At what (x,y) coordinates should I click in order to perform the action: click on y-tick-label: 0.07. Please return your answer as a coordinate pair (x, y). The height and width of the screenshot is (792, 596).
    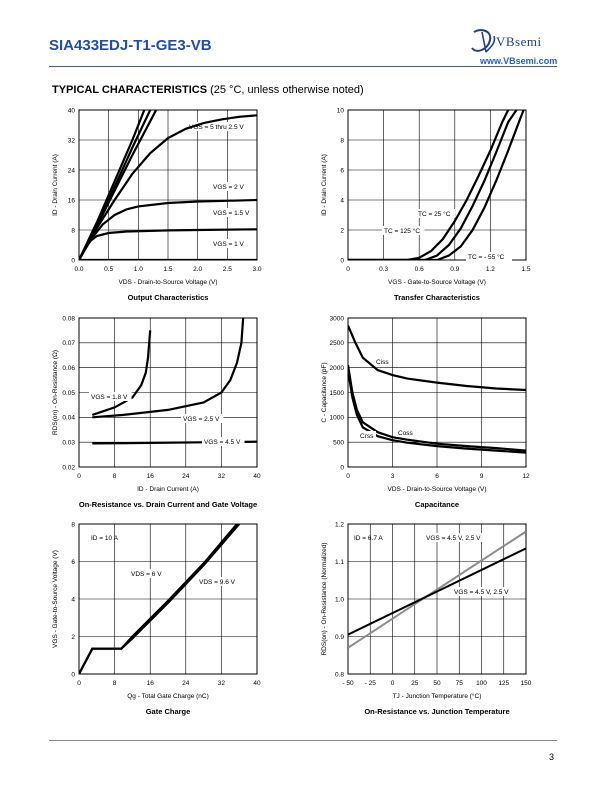
    Looking at the image, I should click on (68, 343).